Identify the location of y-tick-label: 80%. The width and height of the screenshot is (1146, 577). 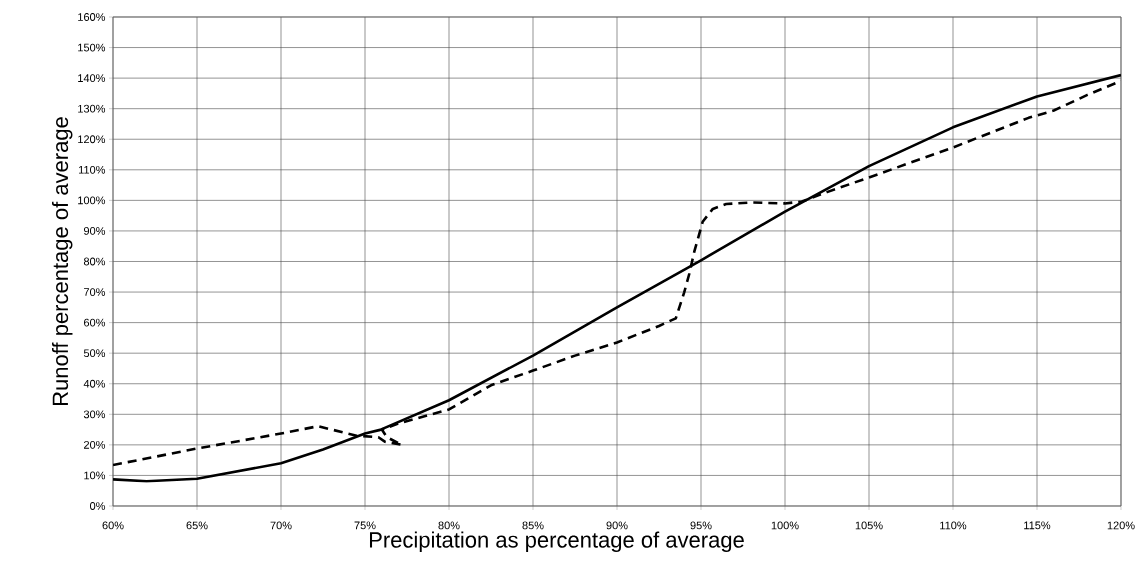
(94, 261).